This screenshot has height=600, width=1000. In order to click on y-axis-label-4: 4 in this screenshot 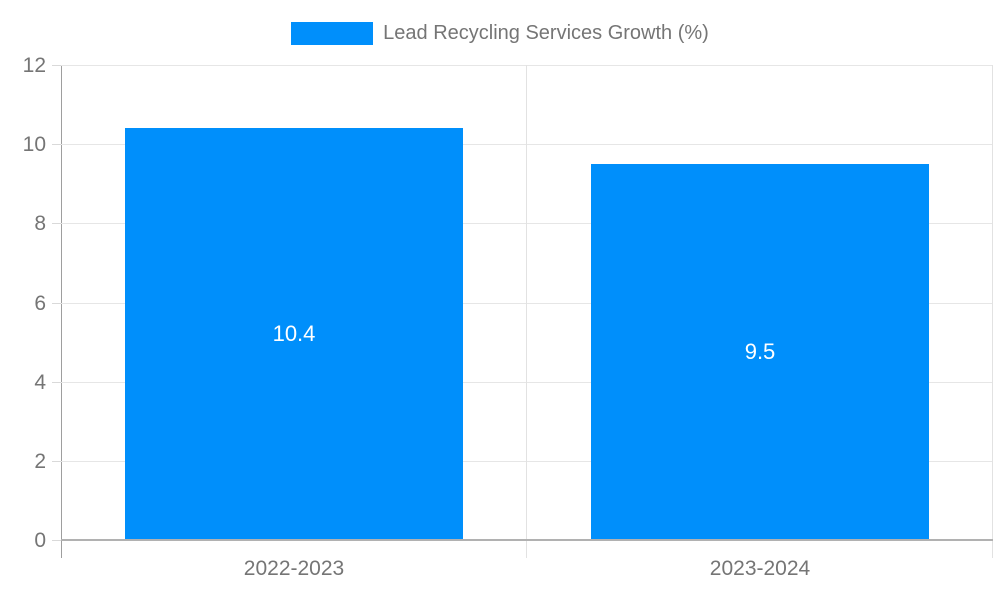, I will do `click(40, 382)`.